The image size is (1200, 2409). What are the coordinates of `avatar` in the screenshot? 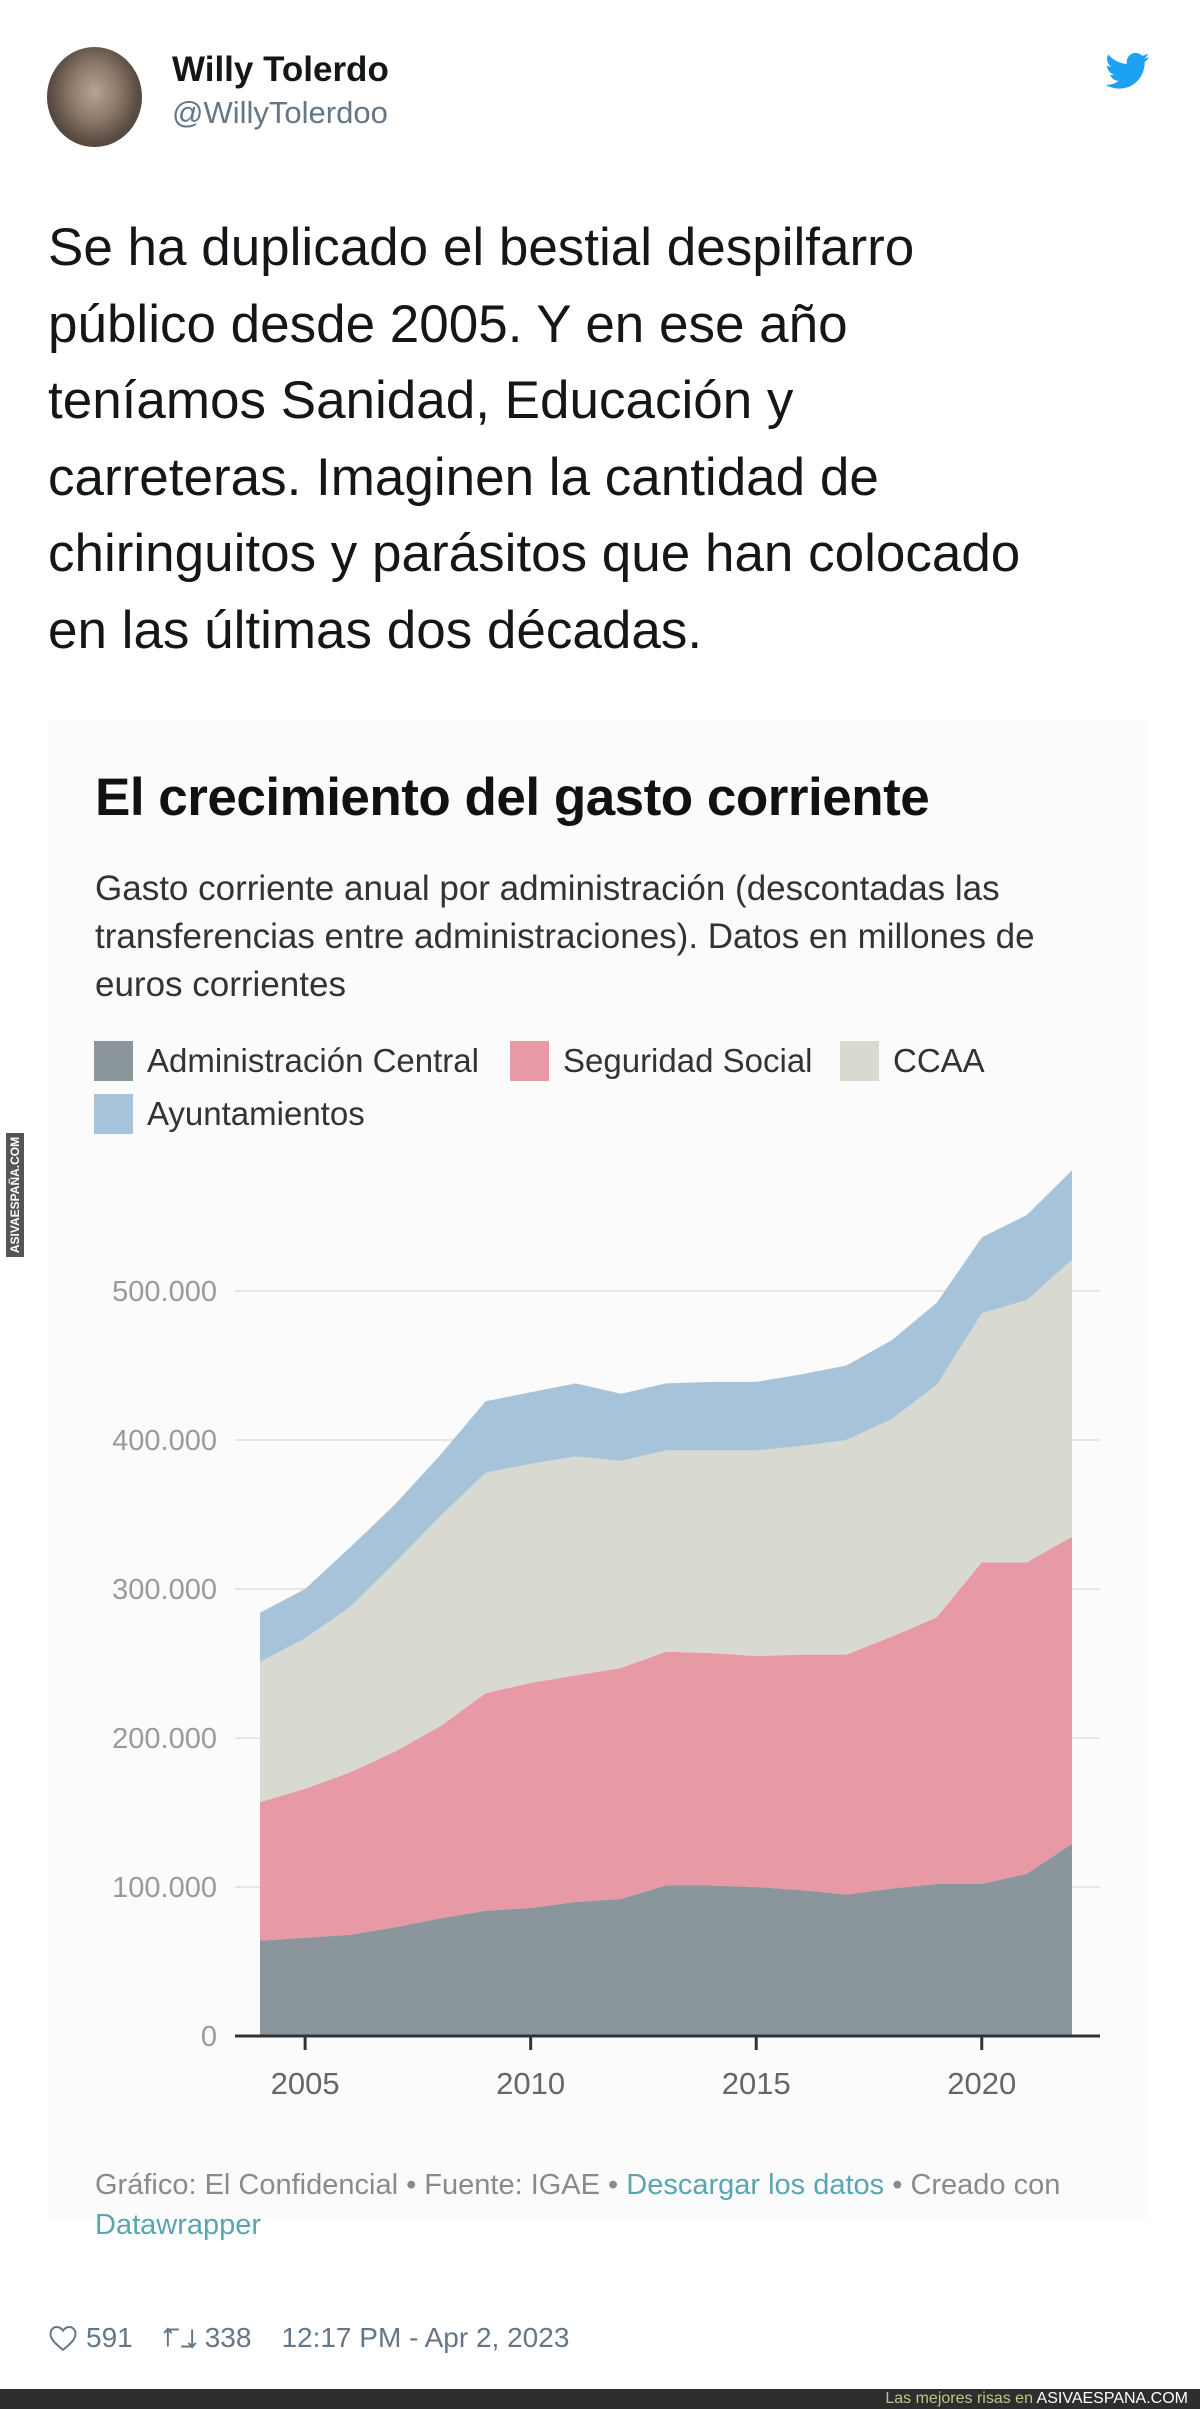 It's located at (94, 97).